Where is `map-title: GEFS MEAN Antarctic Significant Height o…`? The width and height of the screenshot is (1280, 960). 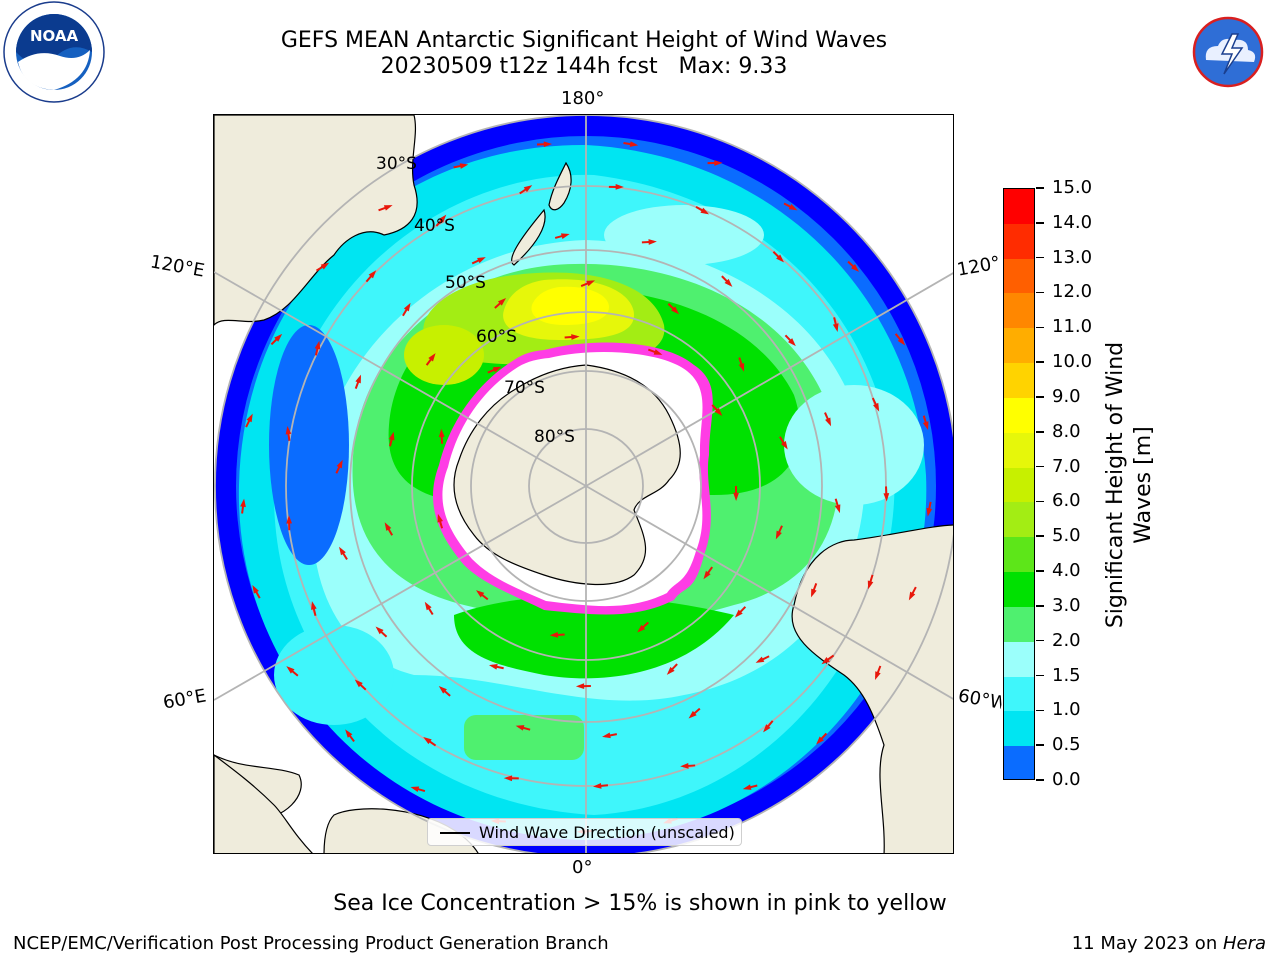 map-title: GEFS MEAN Antarctic Significant Height o… is located at coordinates (584, 40).